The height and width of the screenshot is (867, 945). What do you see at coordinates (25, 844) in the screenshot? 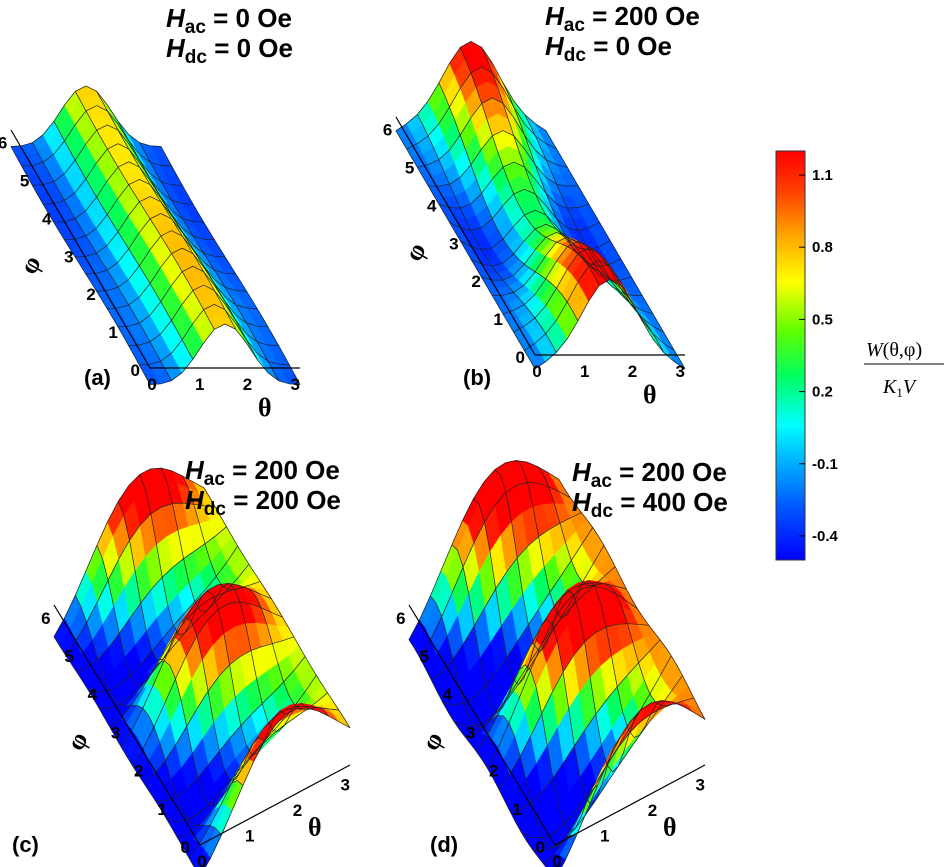
I see `panel-label: (c)` at bounding box center [25, 844].